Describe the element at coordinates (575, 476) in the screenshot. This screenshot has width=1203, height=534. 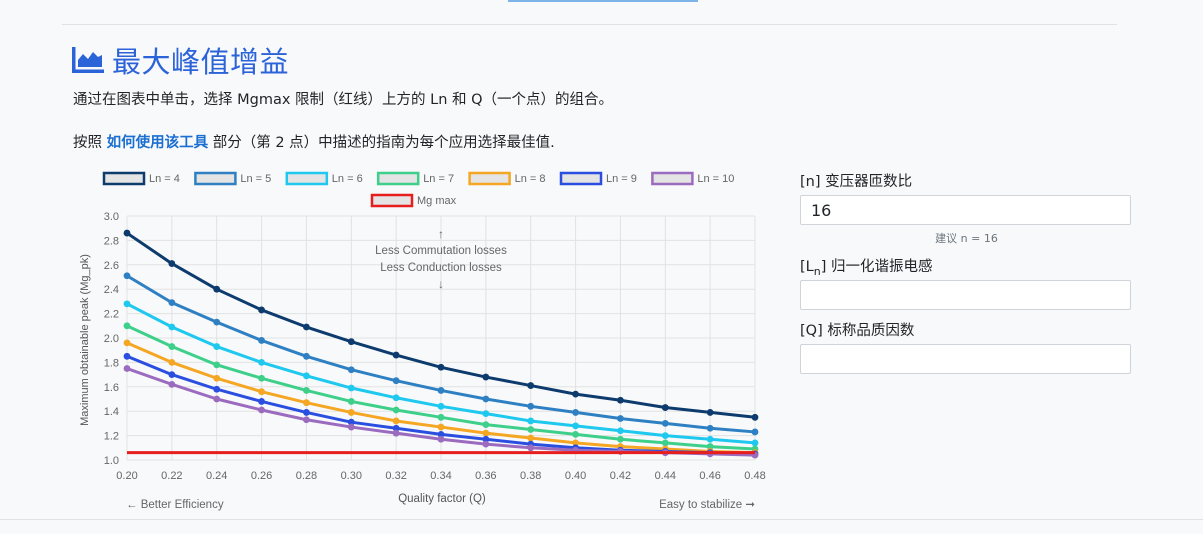
I see `x-tick-label: 0.40` at that location.